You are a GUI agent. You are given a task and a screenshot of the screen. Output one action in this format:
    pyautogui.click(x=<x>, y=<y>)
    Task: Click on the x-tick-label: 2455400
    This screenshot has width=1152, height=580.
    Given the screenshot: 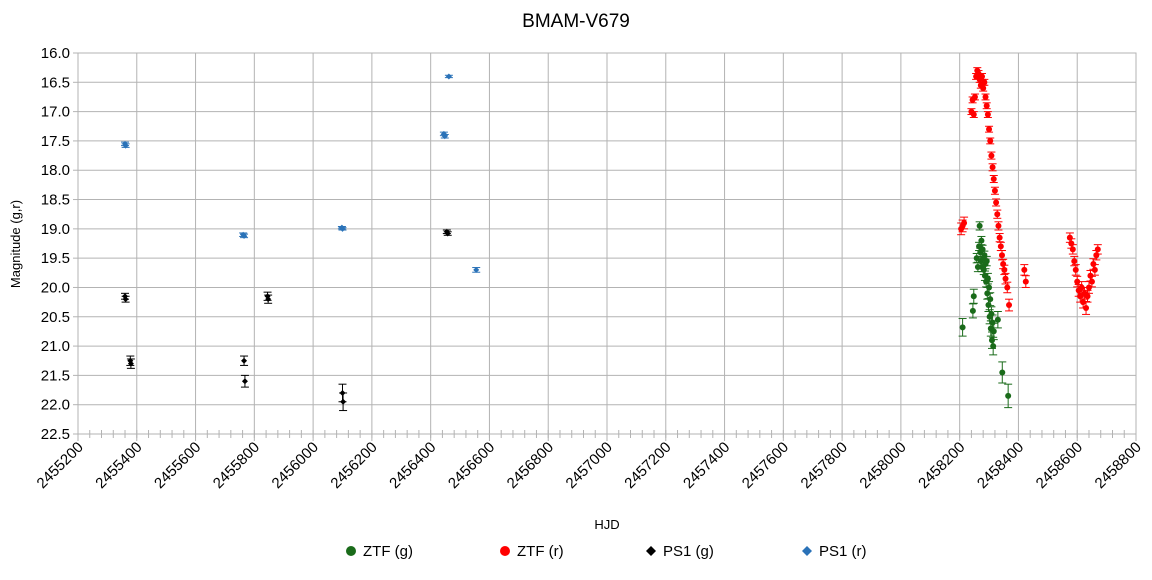 What is the action you would take?
    pyautogui.click(x=118, y=465)
    